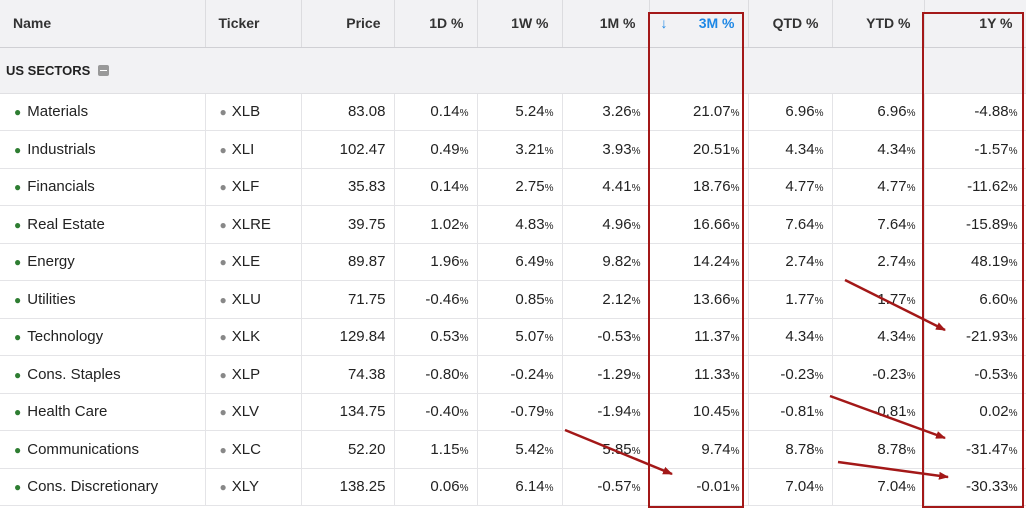  I want to click on cell-d1: 0.53%, so click(436, 337).